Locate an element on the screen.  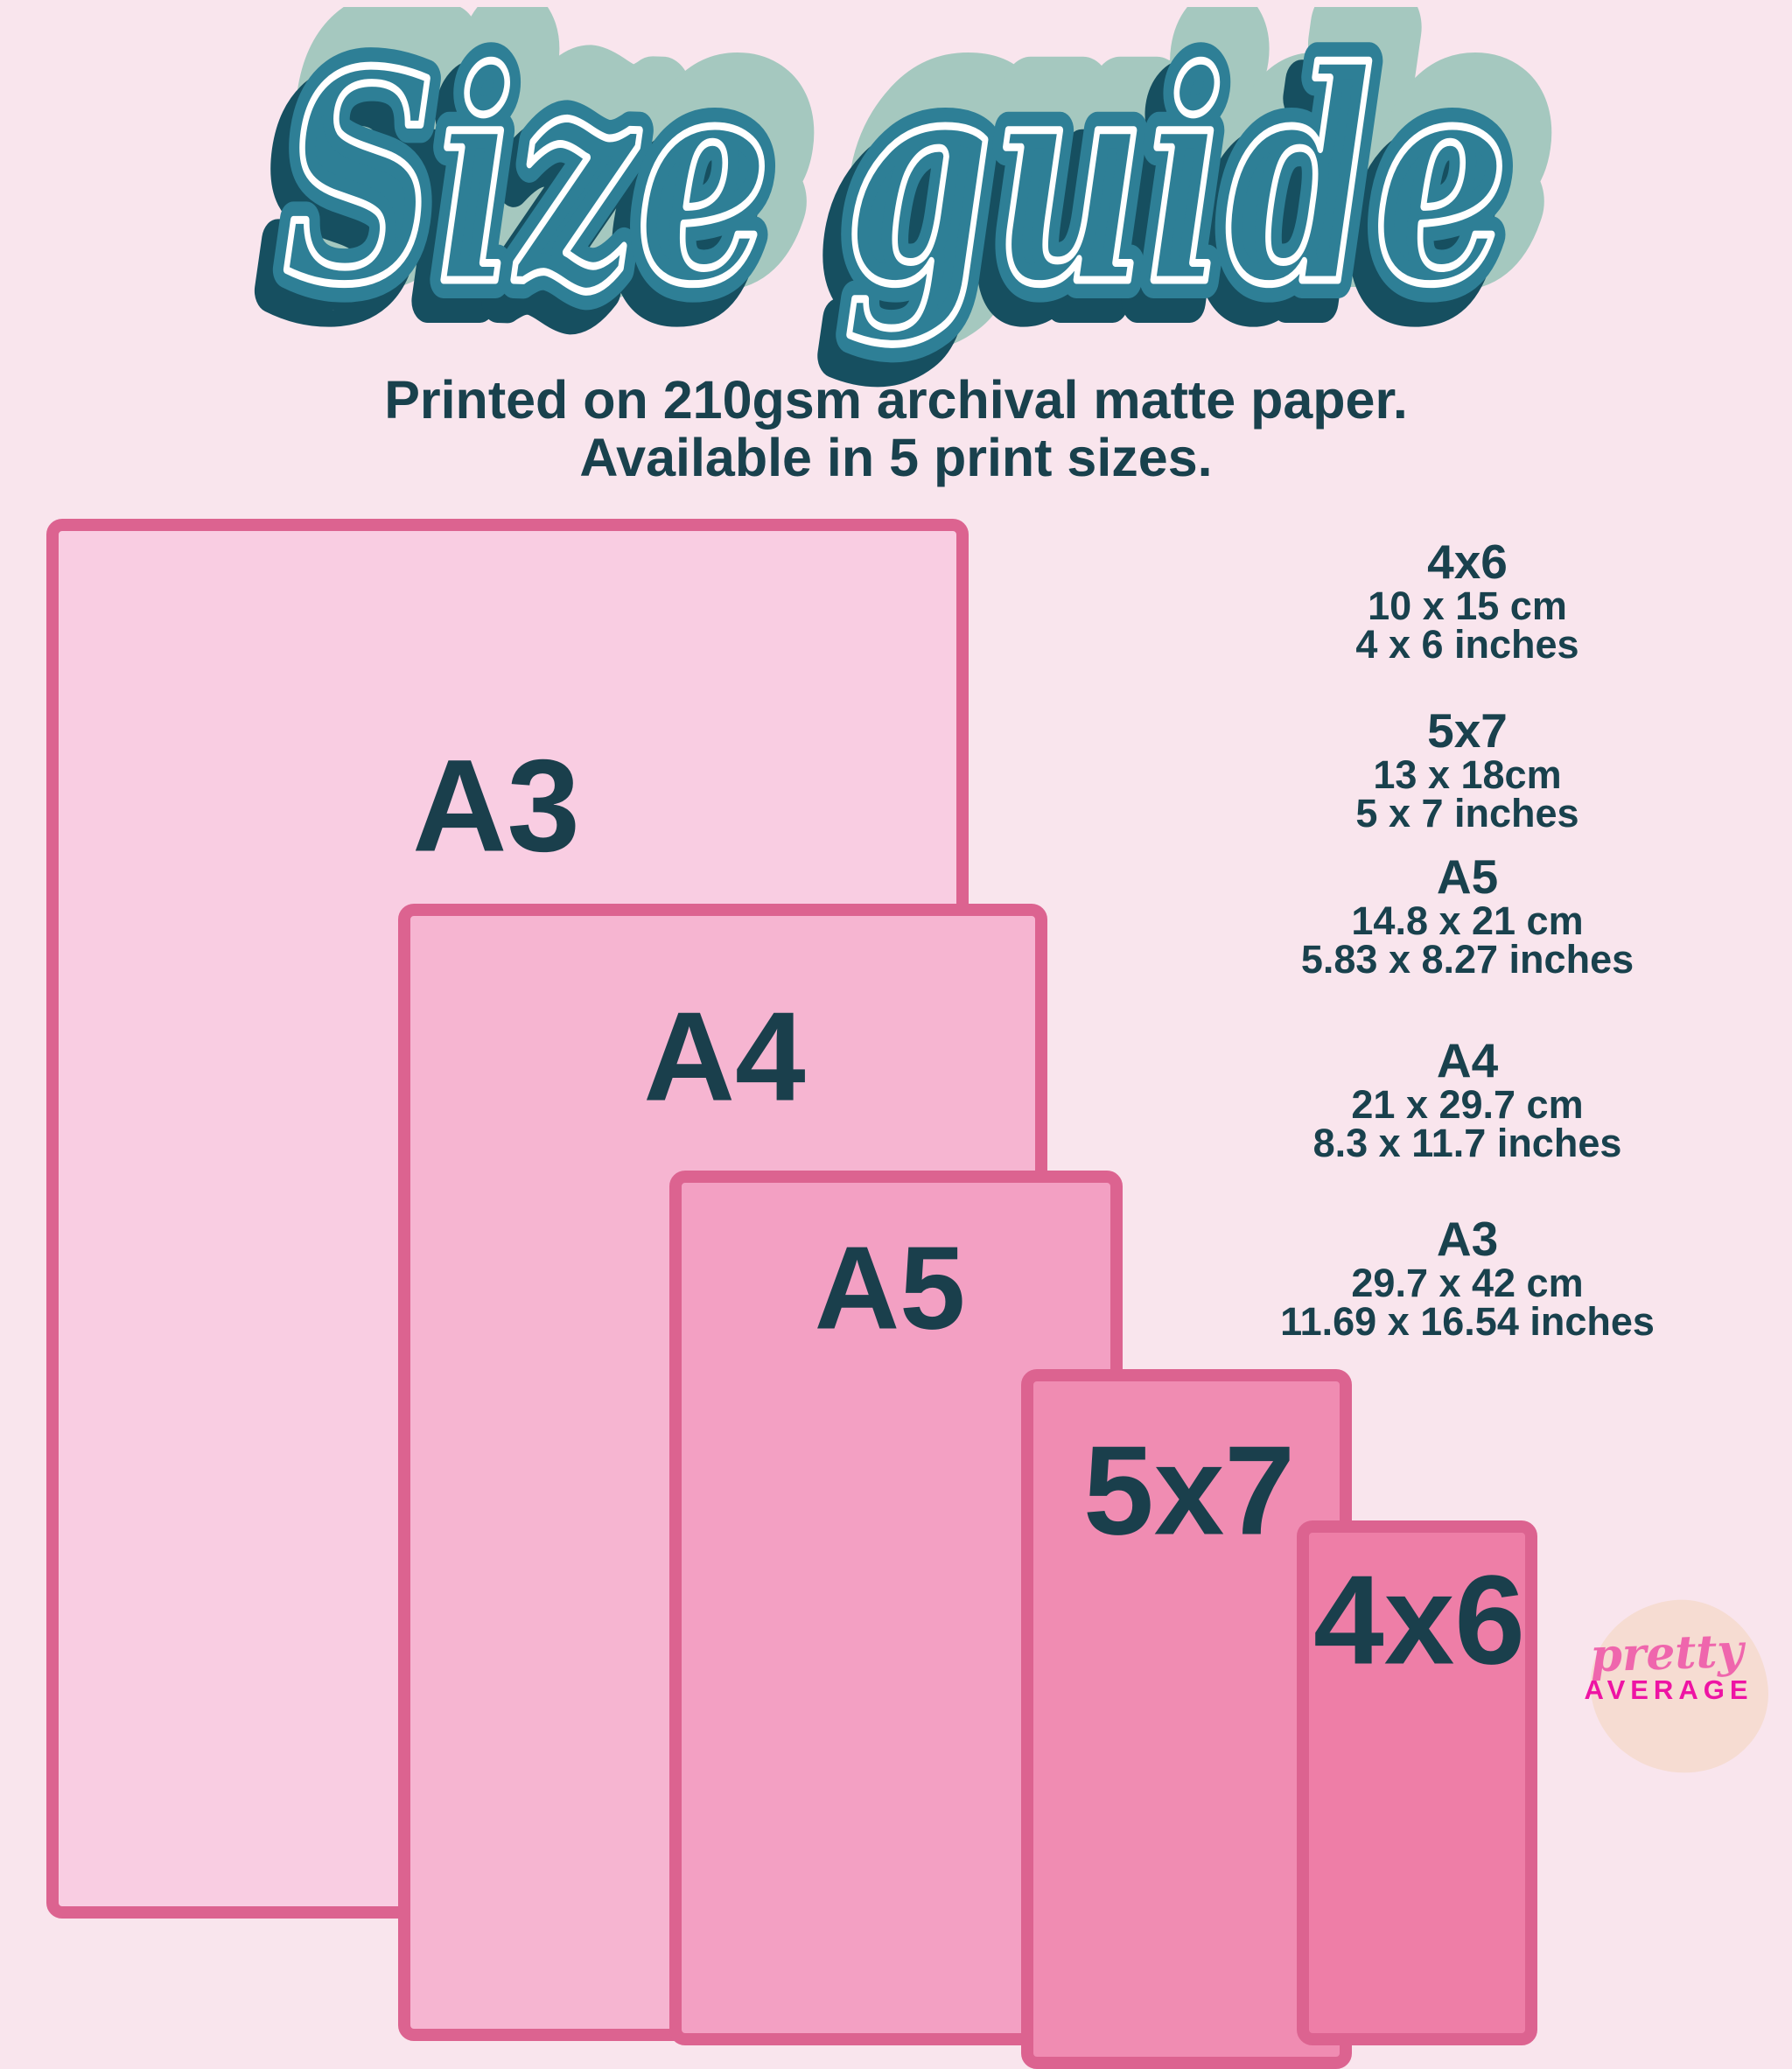
title-inline-highlight-layer: Size guide is located at coordinates (896, 178).